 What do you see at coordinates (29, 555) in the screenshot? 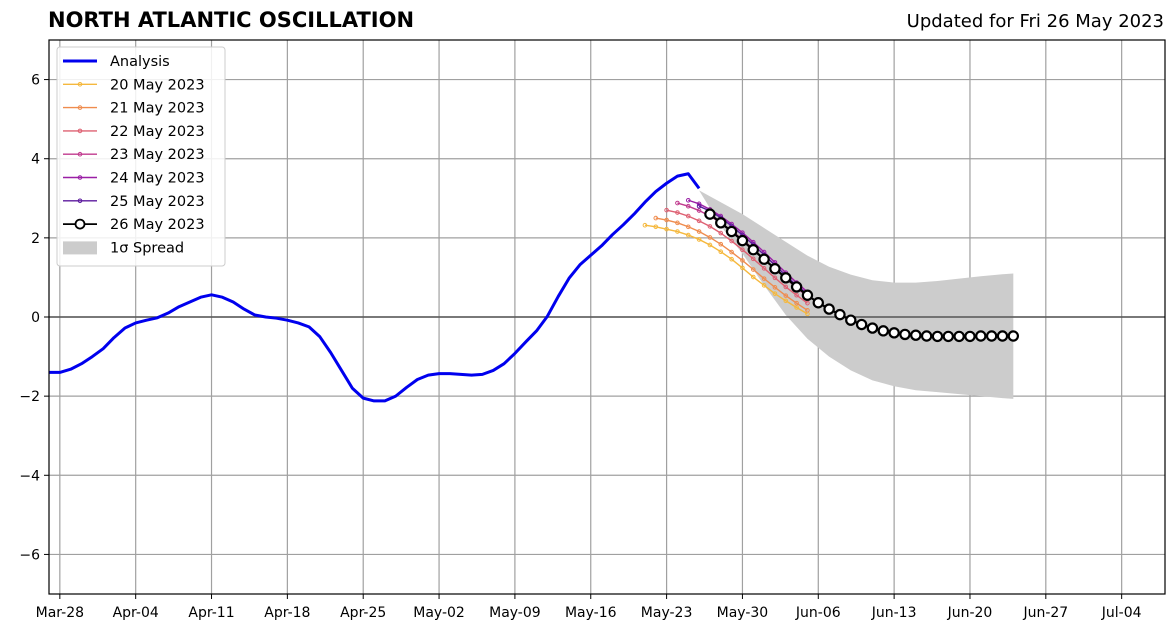
I see `y-tick-label: −6` at bounding box center [29, 555].